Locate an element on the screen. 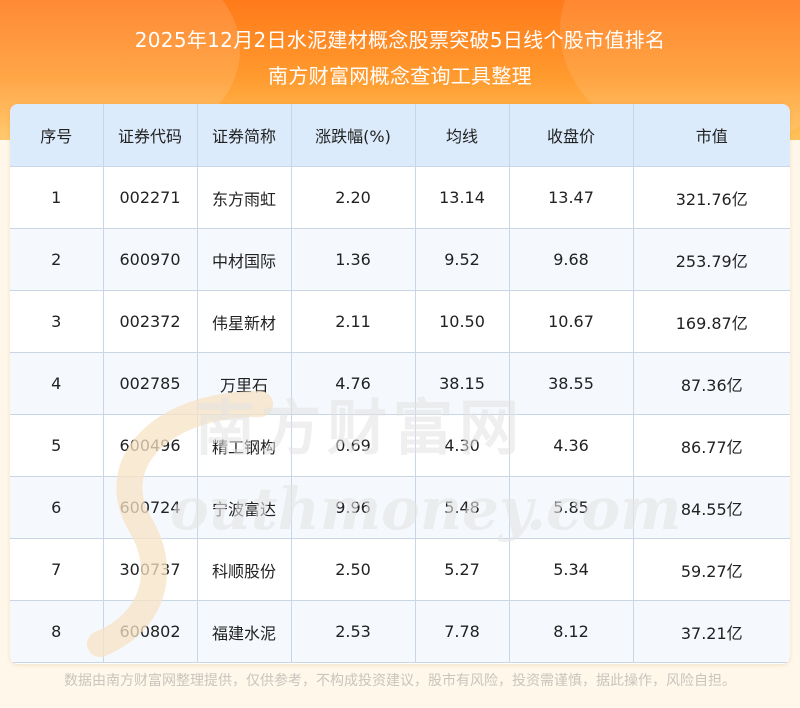 This screenshot has height=708, width=800. cell-market-cap: 84.55亿 is located at coordinates (711, 507).